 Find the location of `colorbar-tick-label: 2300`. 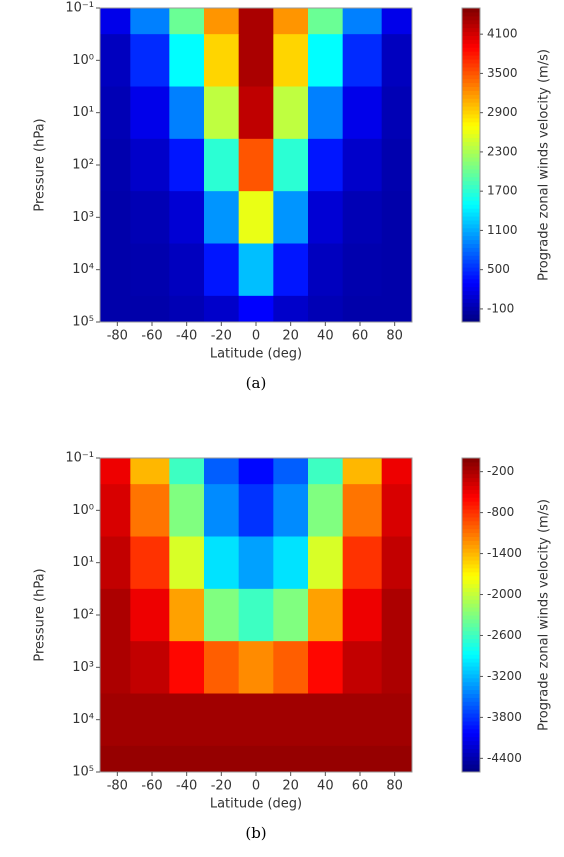

colorbar-tick-label: 2300 is located at coordinates (502, 151).